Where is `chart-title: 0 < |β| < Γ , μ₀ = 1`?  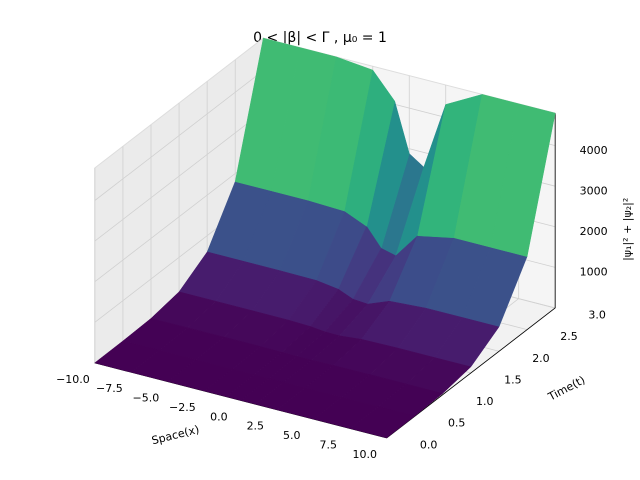 chart-title: 0 < |β| < Γ , μ₀ = 1 is located at coordinates (320, 38).